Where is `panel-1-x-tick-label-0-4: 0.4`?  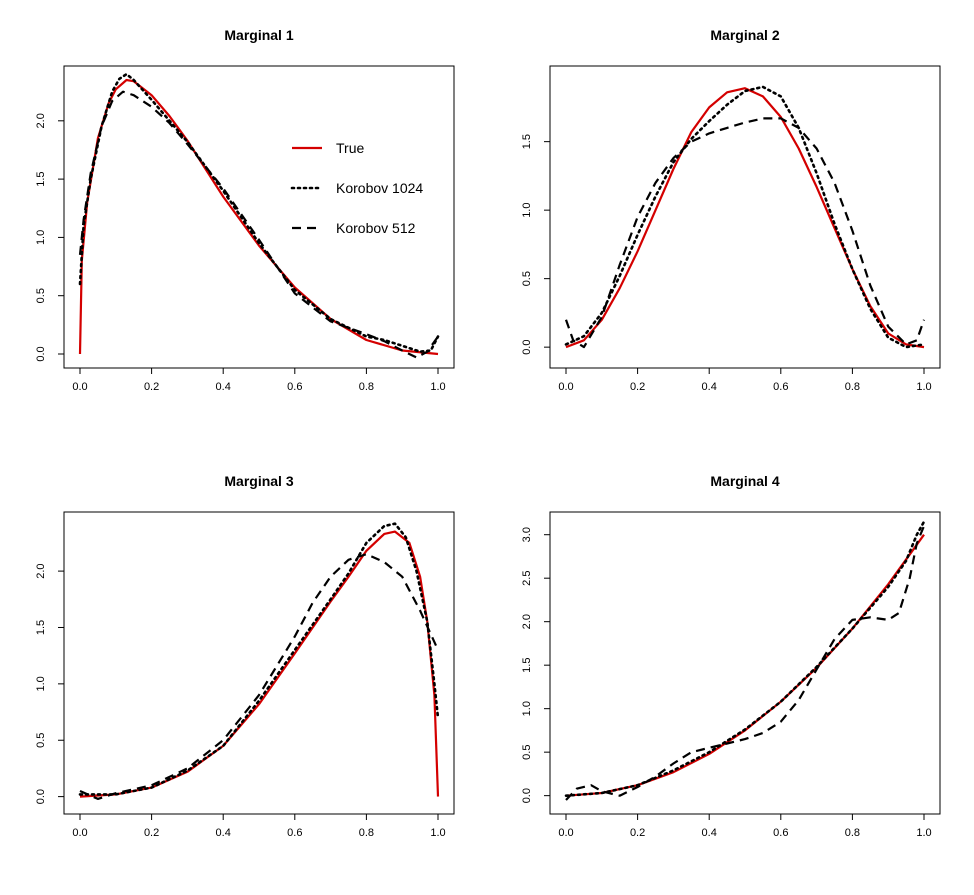 panel-1-x-tick-label-0-4: 0.4 is located at coordinates (223, 387).